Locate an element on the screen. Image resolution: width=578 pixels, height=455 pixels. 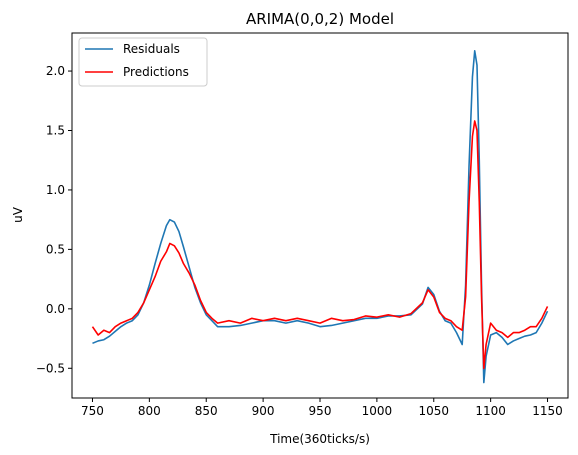
x-axis-label: Time(360ticks/s) is located at coordinates (319, 439).